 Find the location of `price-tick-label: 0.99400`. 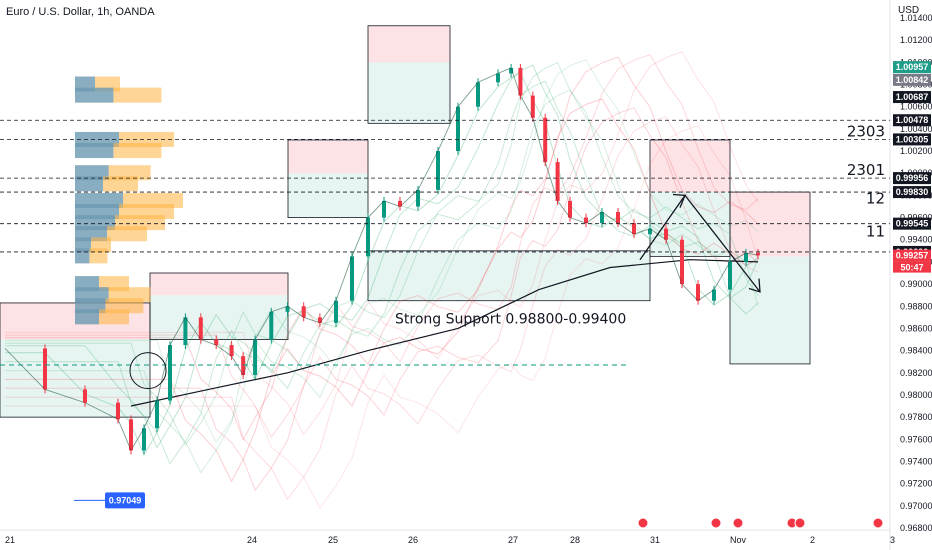

price-tick-label: 0.99400 is located at coordinates (916, 240).